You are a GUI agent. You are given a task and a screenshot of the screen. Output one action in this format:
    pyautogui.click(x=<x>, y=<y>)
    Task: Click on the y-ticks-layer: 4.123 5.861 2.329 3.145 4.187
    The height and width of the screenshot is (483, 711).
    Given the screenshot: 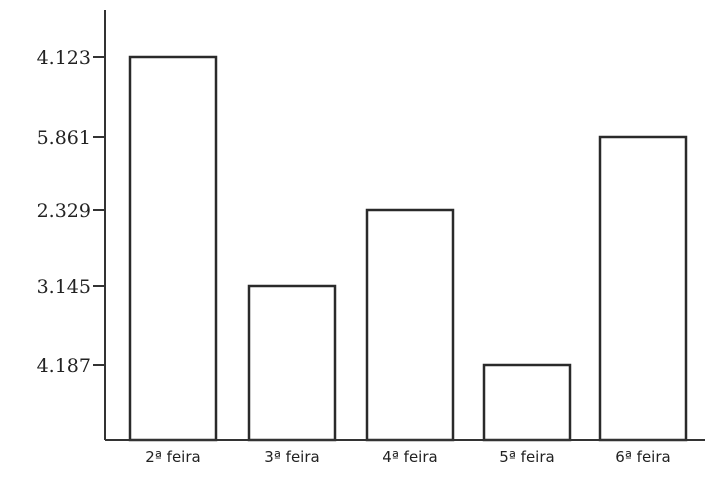 What is the action you would take?
    pyautogui.click(x=71, y=212)
    